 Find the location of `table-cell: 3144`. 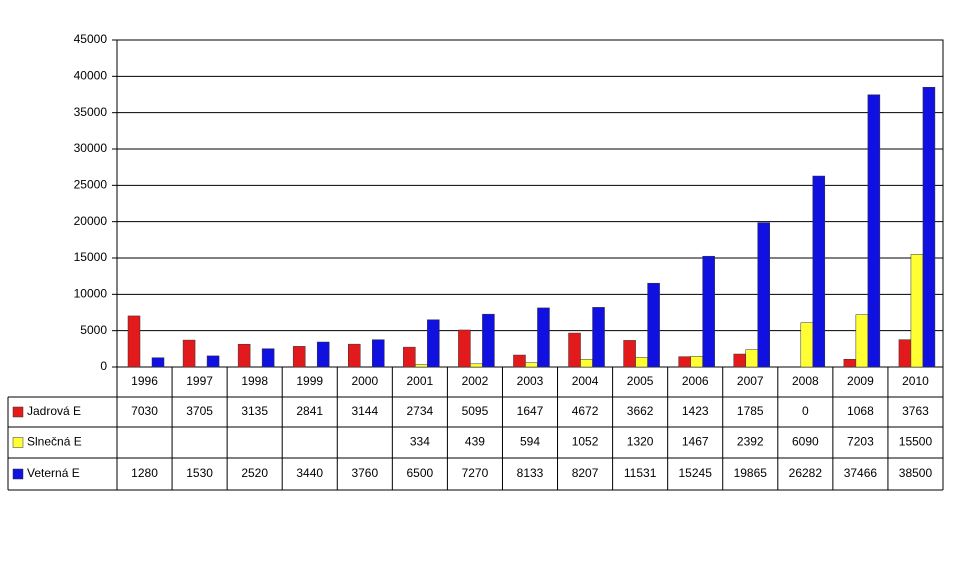

table-cell: 3144 is located at coordinates (364, 411).